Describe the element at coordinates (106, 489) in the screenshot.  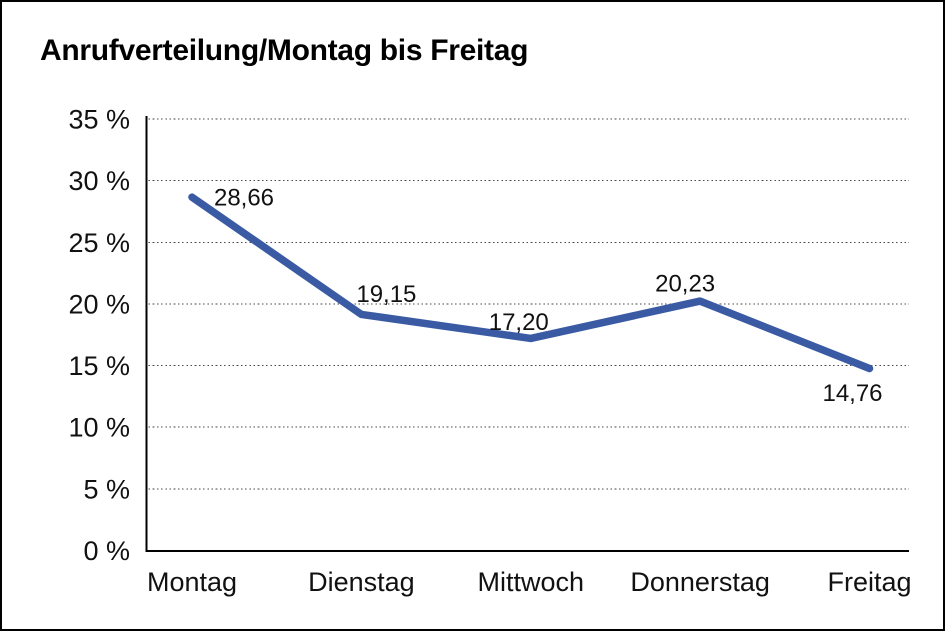
I see `y-tick-label: 5 %` at that location.